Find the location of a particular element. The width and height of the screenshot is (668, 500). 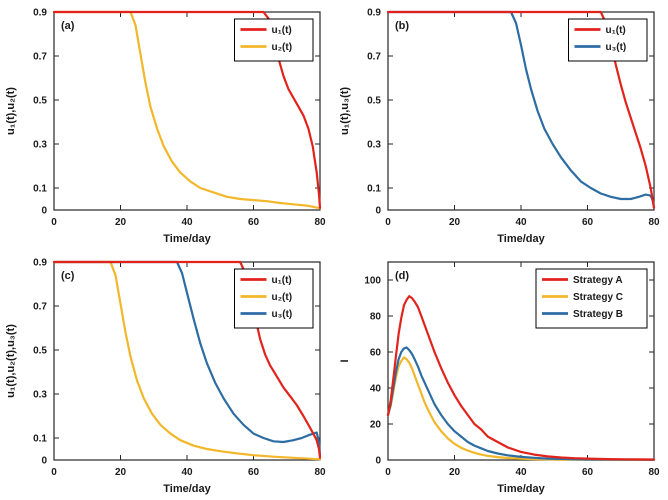

svg-text: (b) is located at coordinates (402, 26).